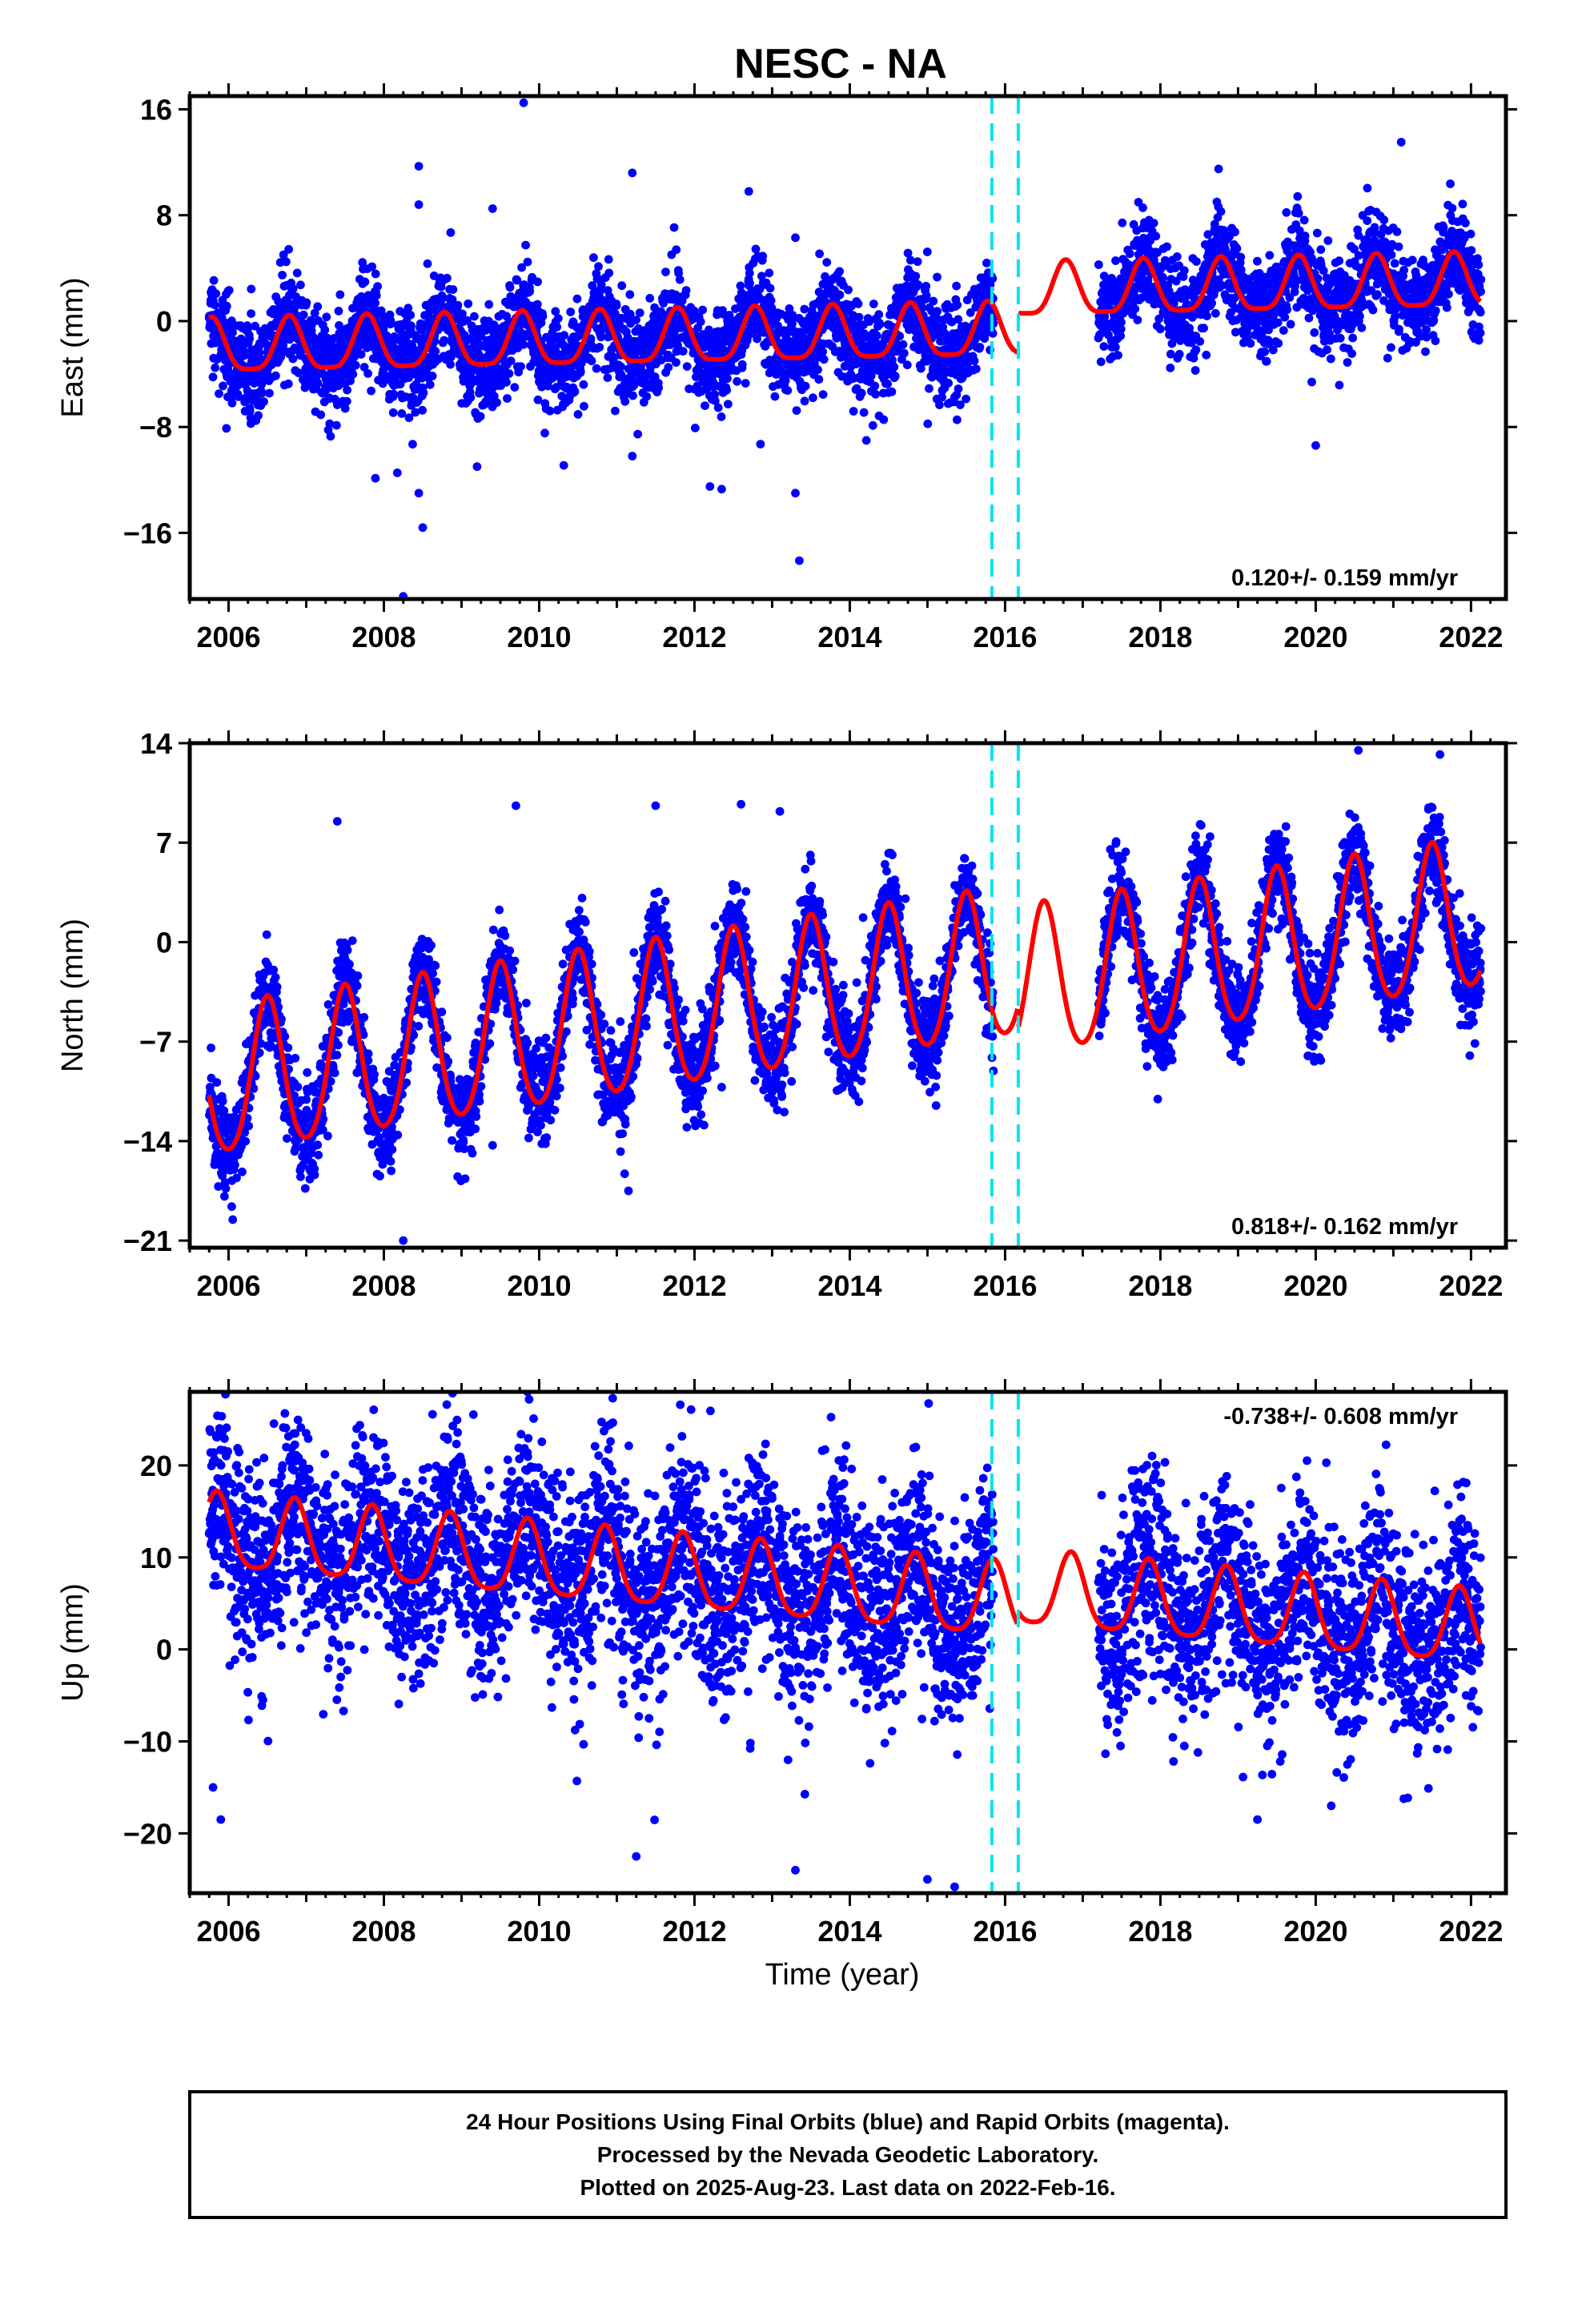  What do you see at coordinates (164, 215) in the screenshot?
I see `y-tick-label: 8` at bounding box center [164, 215].